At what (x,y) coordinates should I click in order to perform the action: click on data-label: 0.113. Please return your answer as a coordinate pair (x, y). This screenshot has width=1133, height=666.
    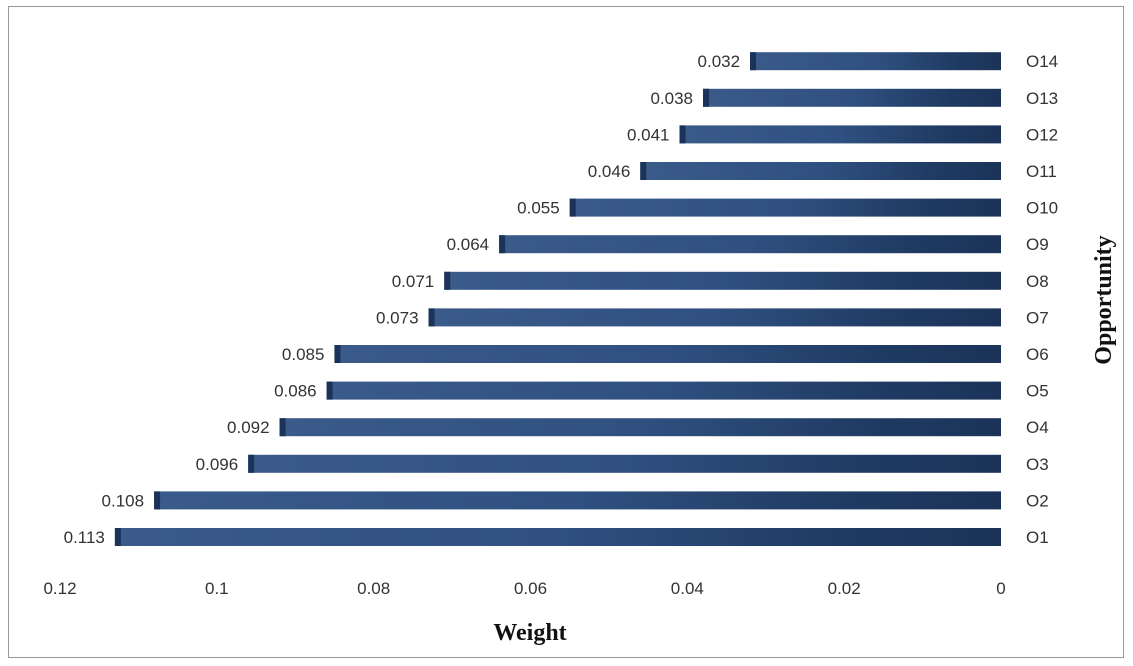
    Looking at the image, I should click on (84, 537).